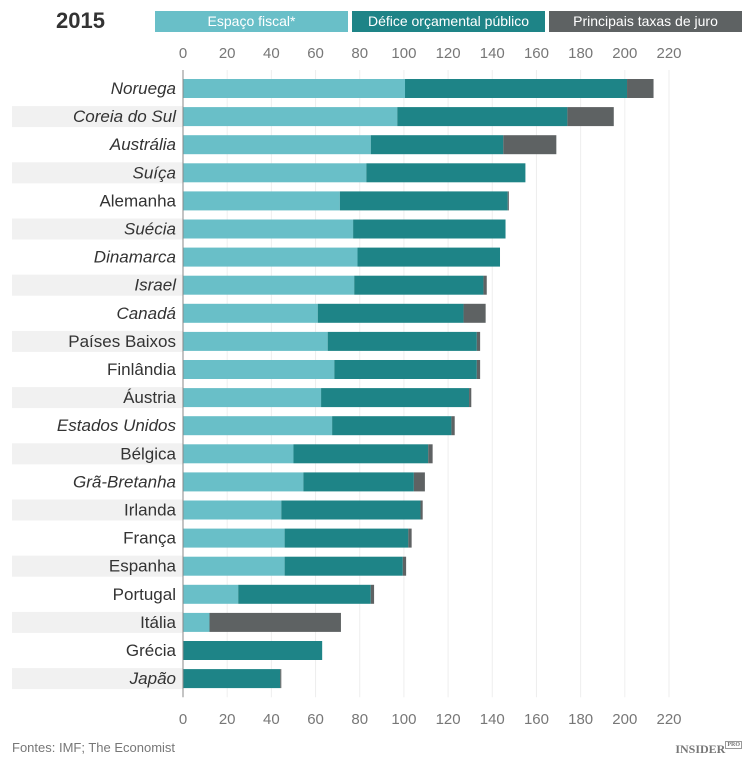  Describe the element at coordinates (448, 21) in the screenshot. I see `legend-budget-deficit: Défice orçamental público` at that location.